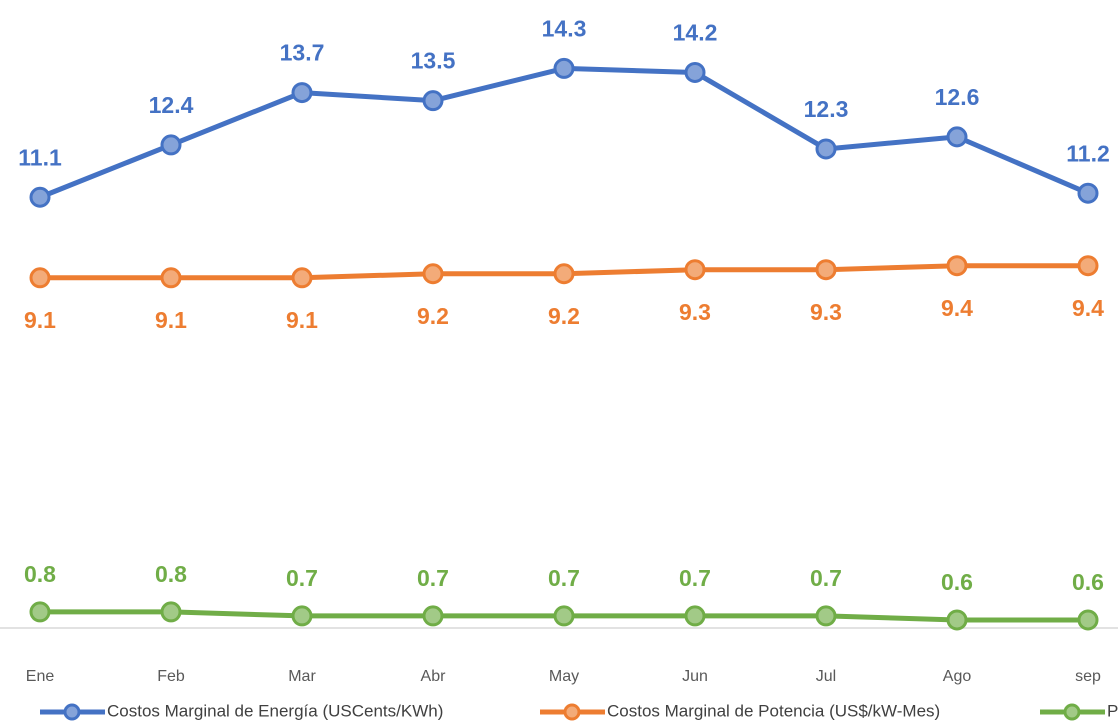 This screenshot has height=725, width=1118. I want to click on legend-label: Costos Marginal de Energía (USCents/KWh), so click(275, 710).